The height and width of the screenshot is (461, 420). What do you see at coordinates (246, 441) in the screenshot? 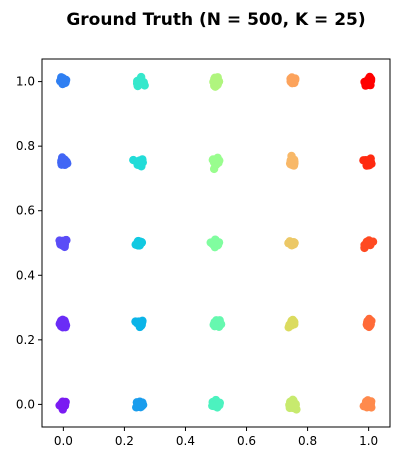
I see `x-tick-label: 0.6` at bounding box center [246, 441].